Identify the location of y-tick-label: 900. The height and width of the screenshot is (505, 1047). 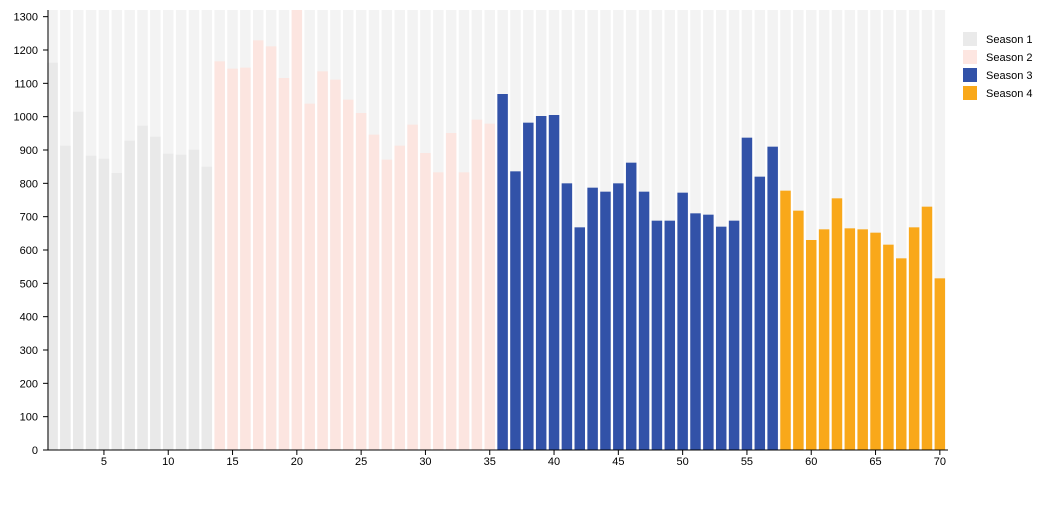
(29, 151).